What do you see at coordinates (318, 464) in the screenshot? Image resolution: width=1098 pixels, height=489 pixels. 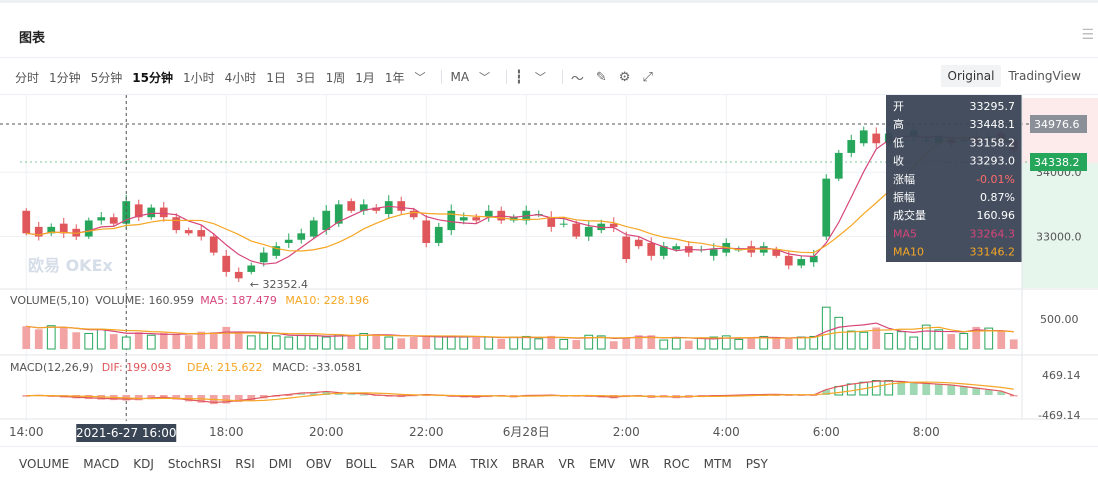 I see `indicator-tab-obv: OBV` at bounding box center [318, 464].